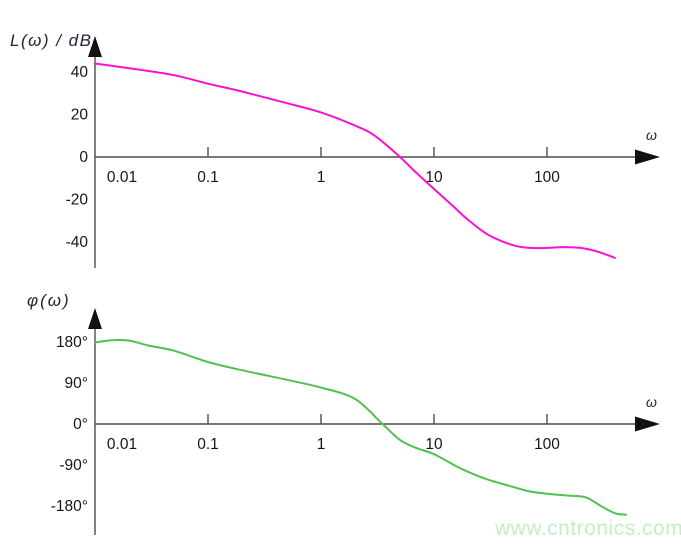 The image size is (681, 549). I want to click on magnitude-axis-title: L(ω) / dB, so click(51, 40).